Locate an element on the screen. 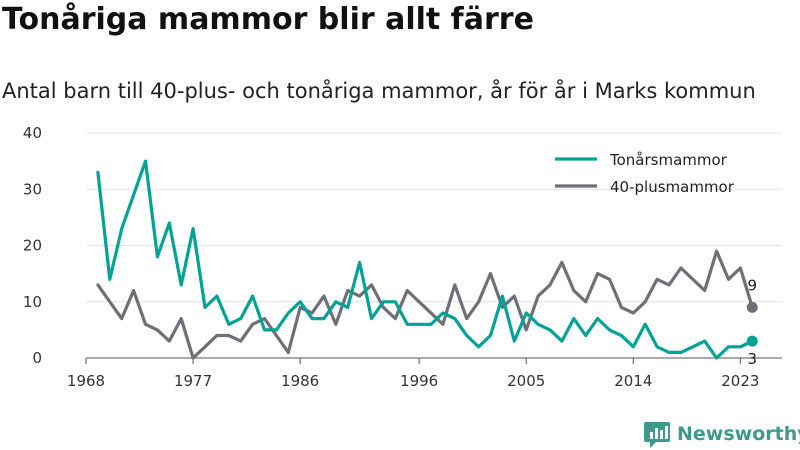  end-label-1: 9 is located at coordinates (752, 285).